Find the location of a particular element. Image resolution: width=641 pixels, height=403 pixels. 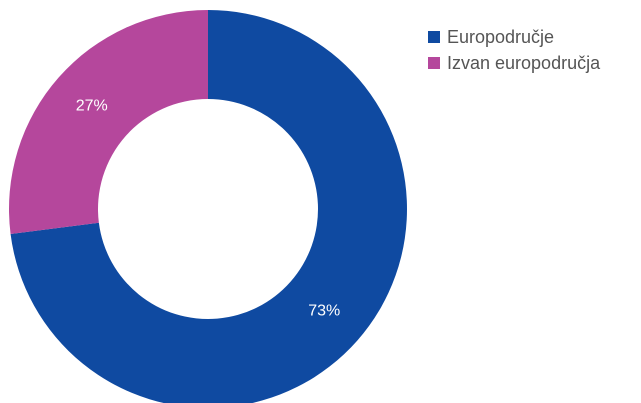

value-label: 73% is located at coordinates (324, 311).